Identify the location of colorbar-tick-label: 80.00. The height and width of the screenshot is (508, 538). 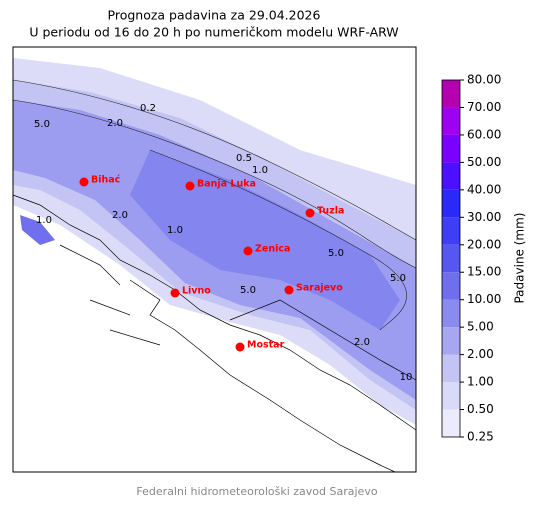
(484, 80).